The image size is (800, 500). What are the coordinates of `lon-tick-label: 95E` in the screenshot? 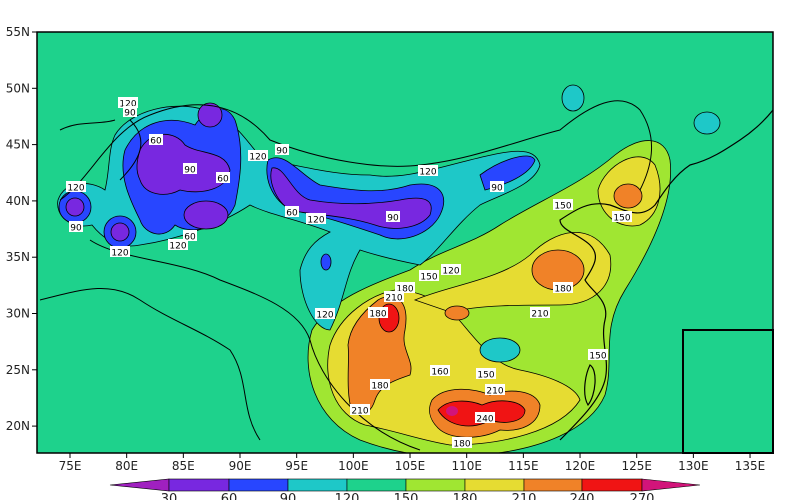 It's located at (296, 466).